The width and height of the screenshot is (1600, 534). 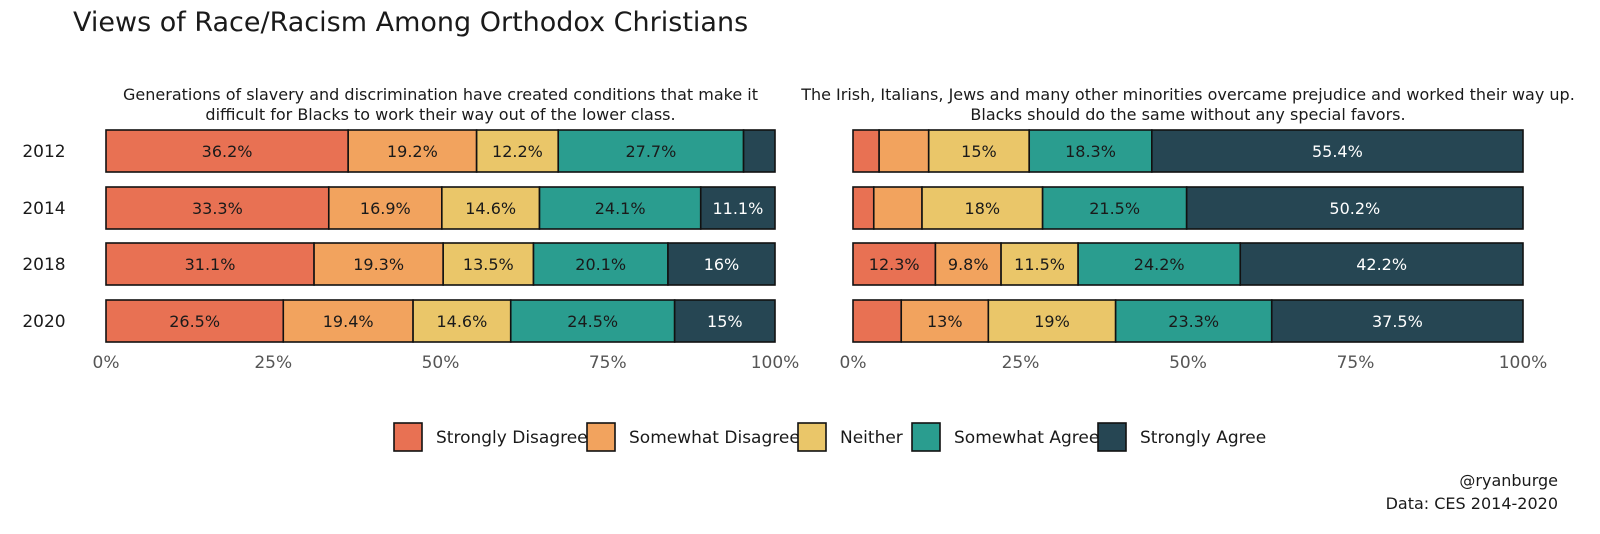 I want to click on caption-source: Data: CES 2014-2020, so click(x=1472, y=503).